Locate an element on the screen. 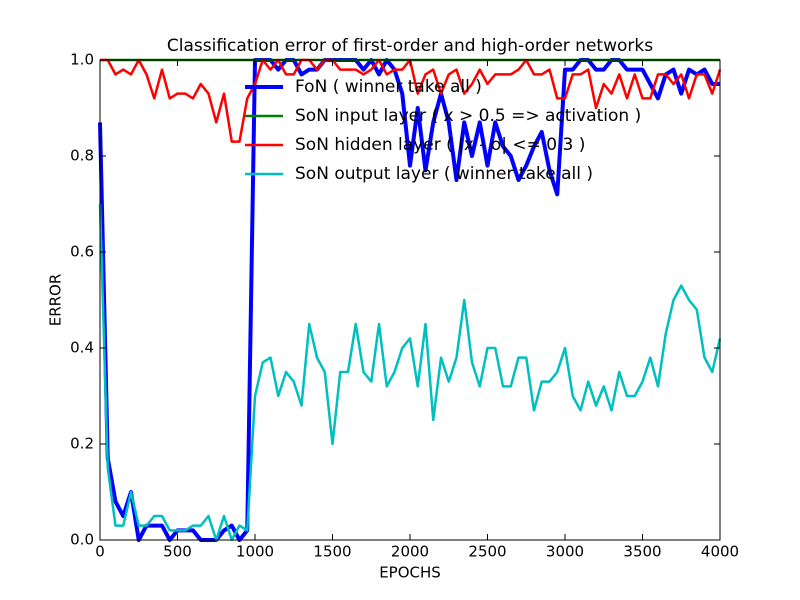 The width and height of the screenshot is (800, 600). x-tick-label: 500 is located at coordinates (177, 552).